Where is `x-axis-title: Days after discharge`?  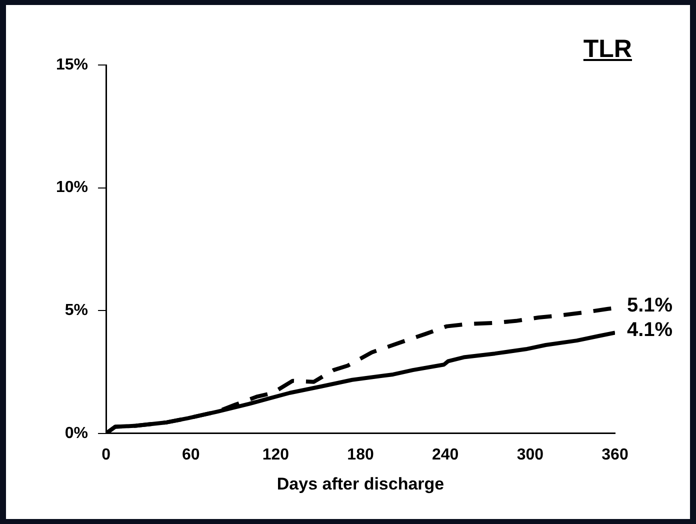
x-axis-title: Days after discharge is located at coordinates (360, 484).